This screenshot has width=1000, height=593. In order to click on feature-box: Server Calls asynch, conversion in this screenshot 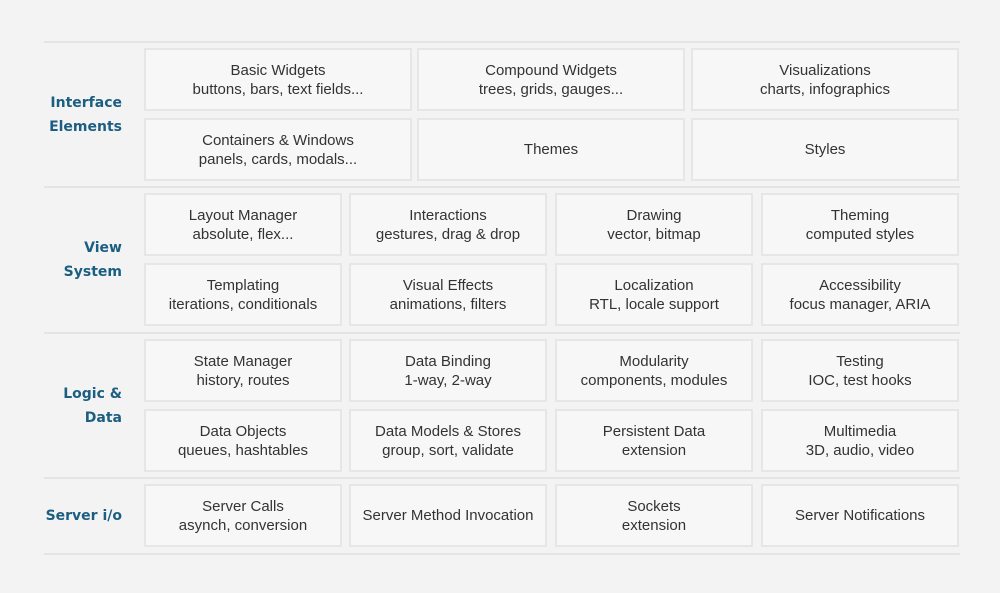, I will do `click(243, 515)`.